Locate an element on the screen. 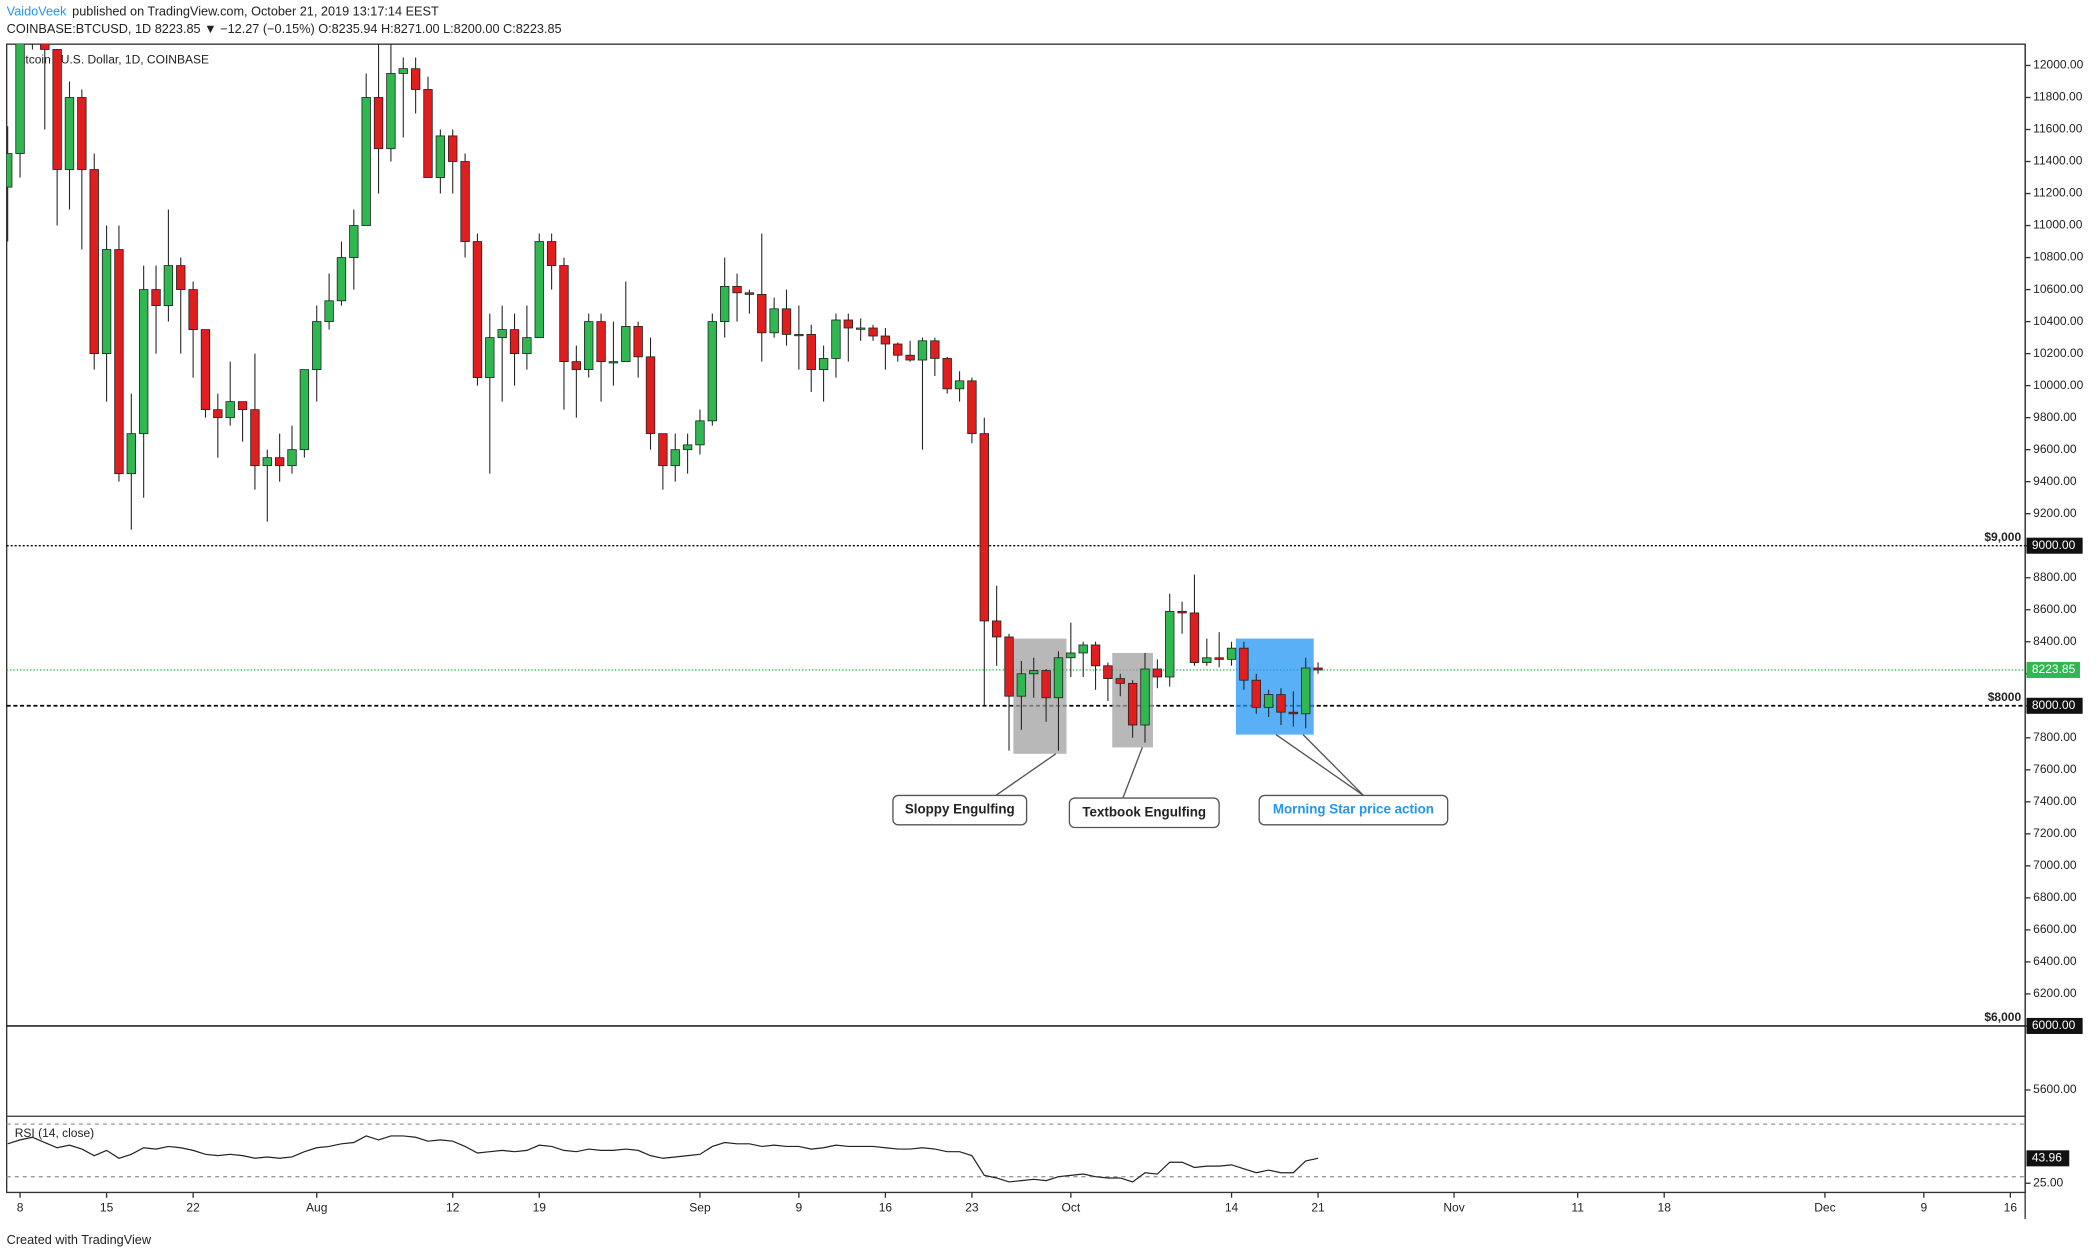 The width and height of the screenshot is (2096, 1258). level-label: $9,000 is located at coordinates (2002, 537).